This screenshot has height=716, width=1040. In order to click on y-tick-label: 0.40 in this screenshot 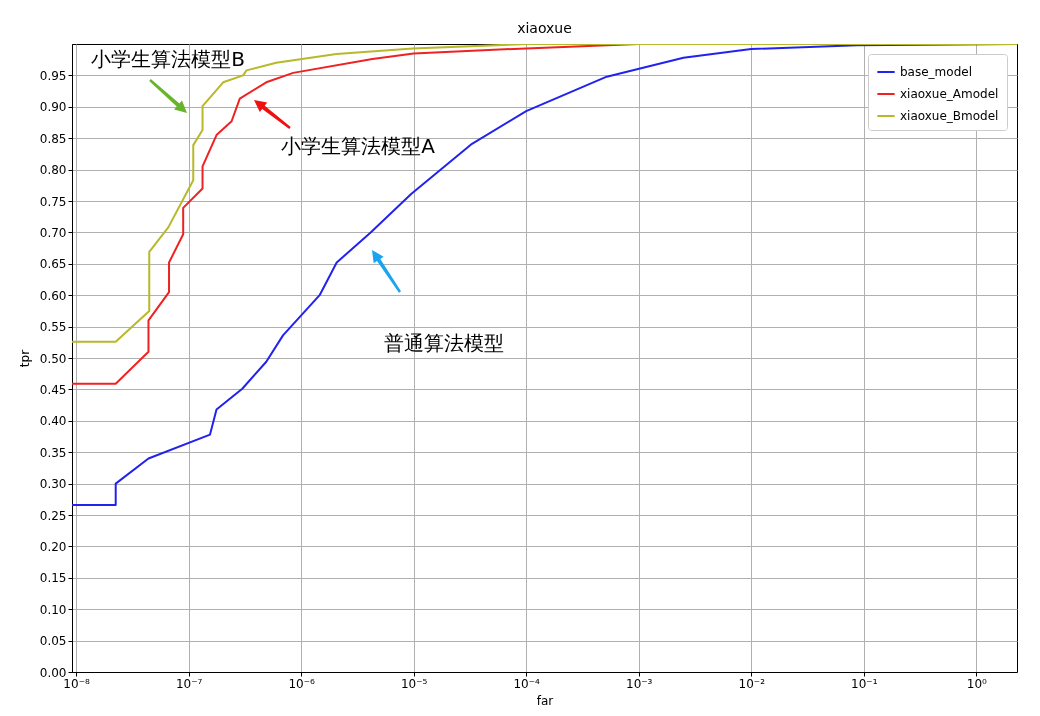, I will do `click(53, 421)`.